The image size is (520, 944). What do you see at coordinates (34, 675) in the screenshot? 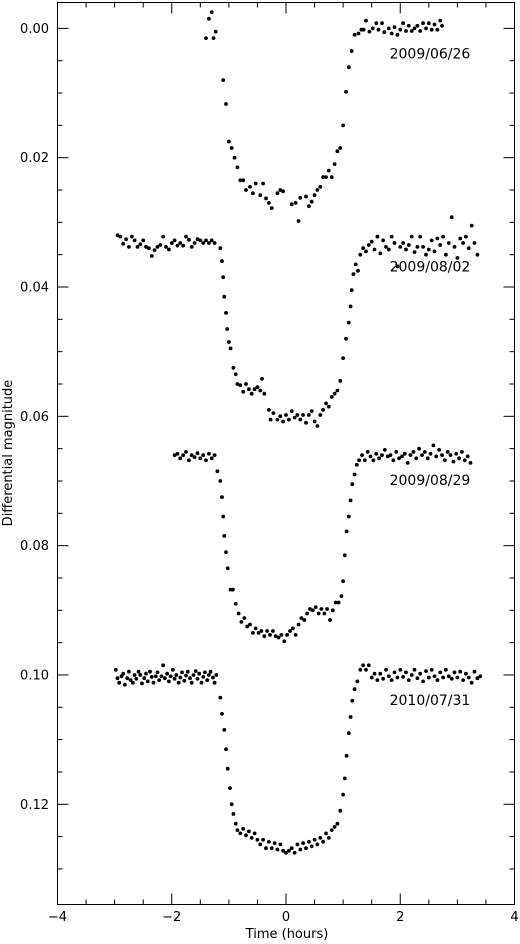
I see `y-tick-label: 0.10` at bounding box center [34, 675].